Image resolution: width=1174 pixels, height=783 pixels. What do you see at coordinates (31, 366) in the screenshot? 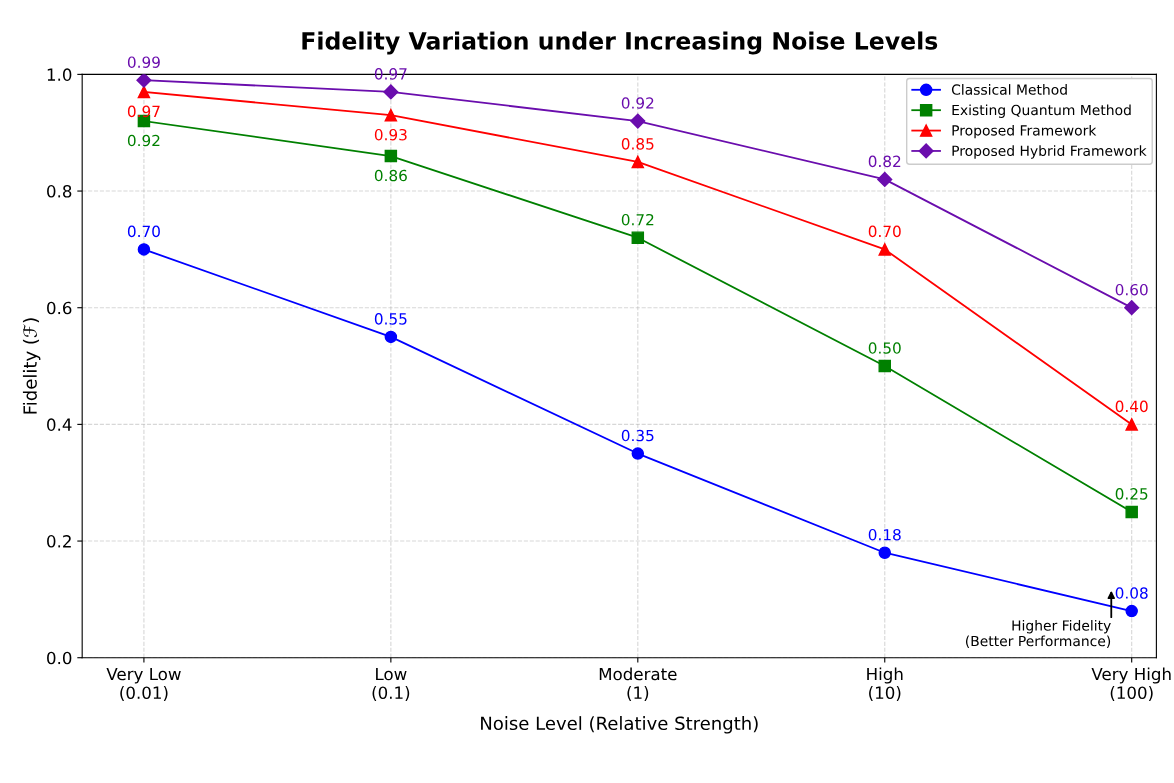
I see `y-axis-title: Fidelity (ℱ)` at bounding box center [31, 366].